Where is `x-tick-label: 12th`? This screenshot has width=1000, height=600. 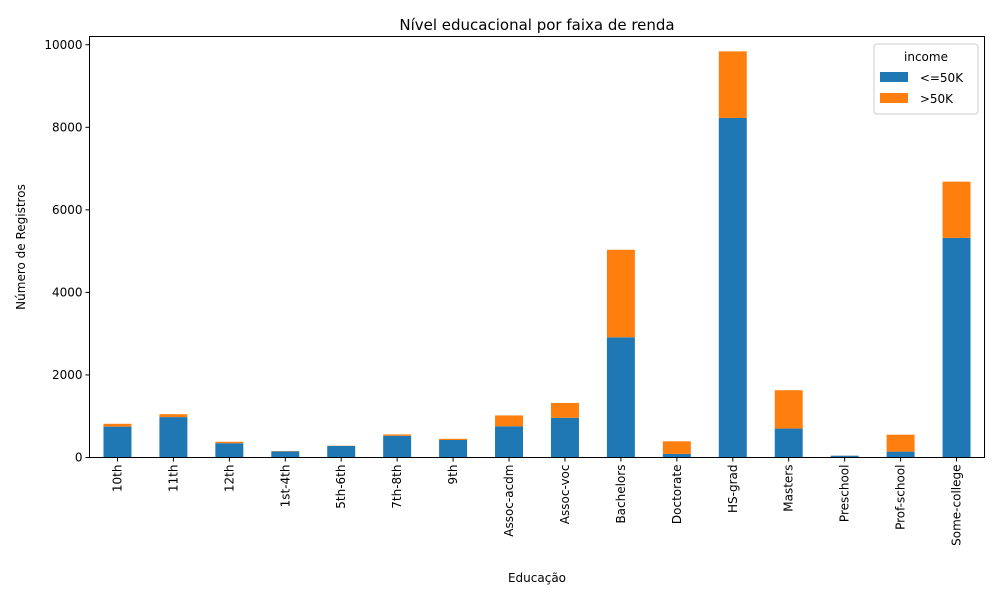 x-tick-label: 12th is located at coordinates (229, 479).